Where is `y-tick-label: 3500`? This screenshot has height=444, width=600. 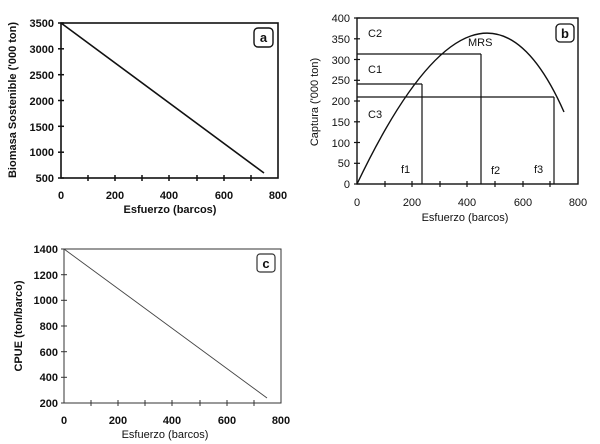
y-tick-label: 3500 is located at coordinates (42, 24).